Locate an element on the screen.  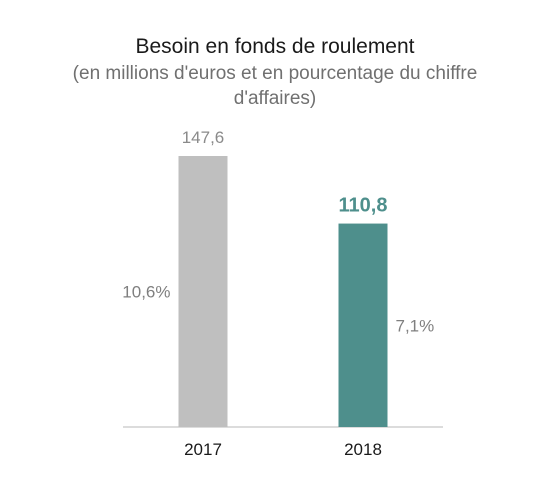
chart-title: Besoin en fonds de roulement is located at coordinates (275, 46).